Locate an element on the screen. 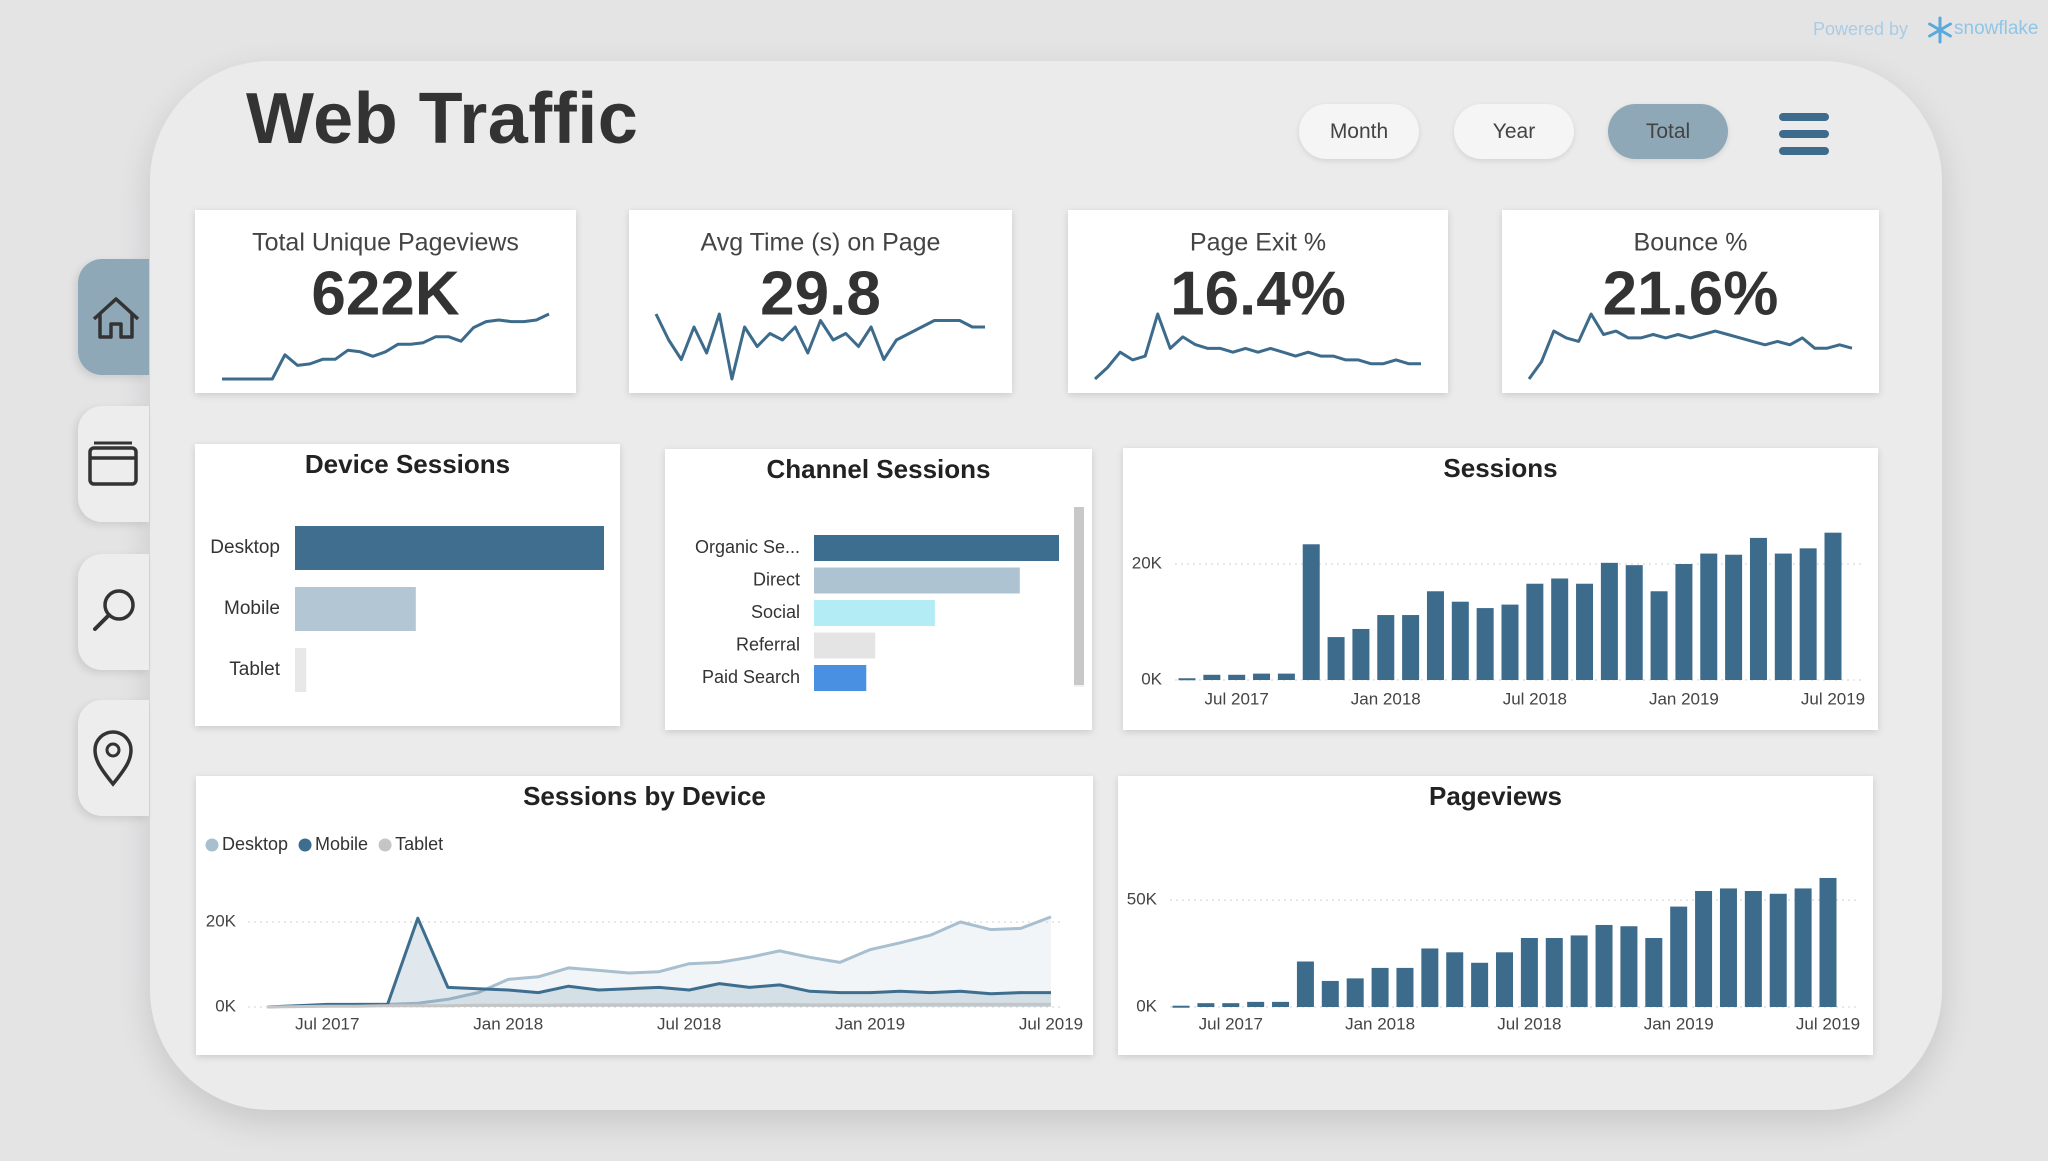  kpi-value: 21.6% is located at coordinates (1691, 293).